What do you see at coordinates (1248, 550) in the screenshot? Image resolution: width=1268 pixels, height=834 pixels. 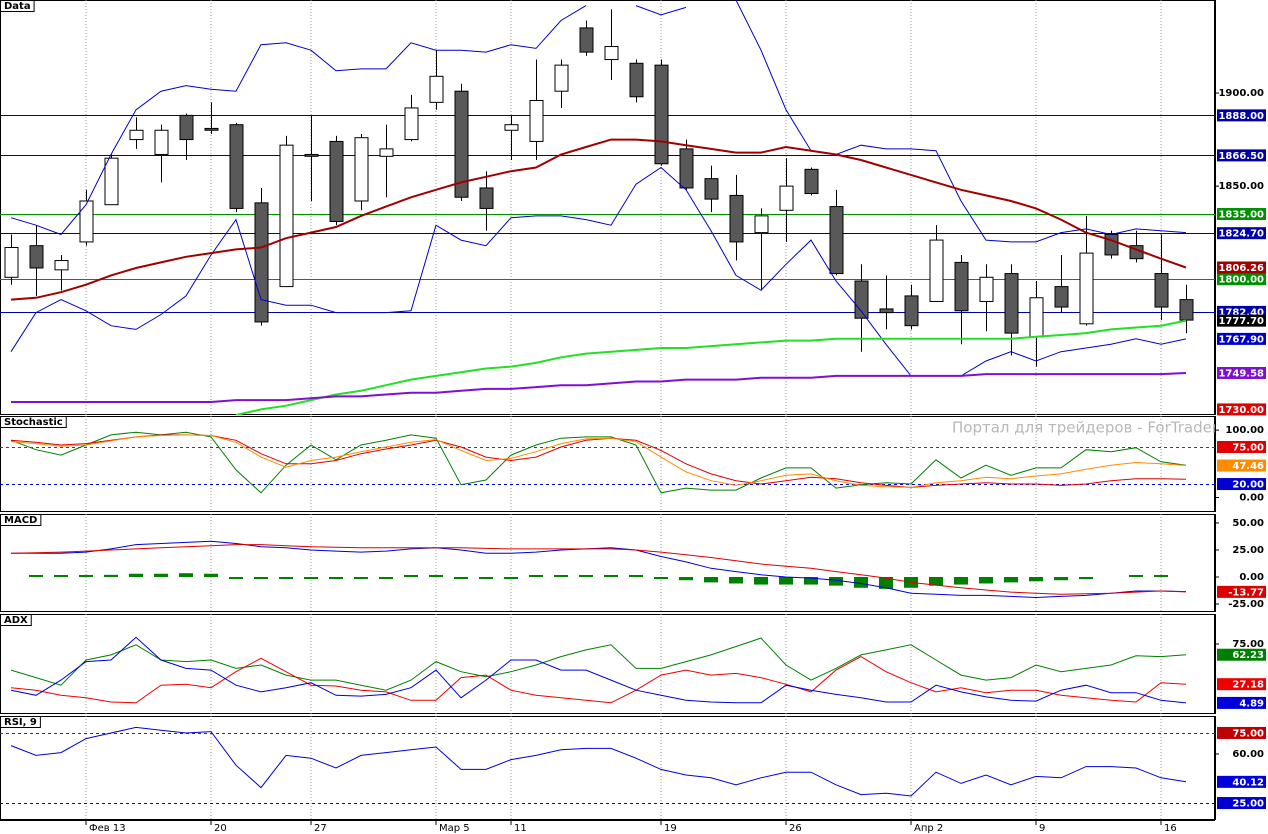 I see `y-tick-label: 25.00` at bounding box center [1248, 550].